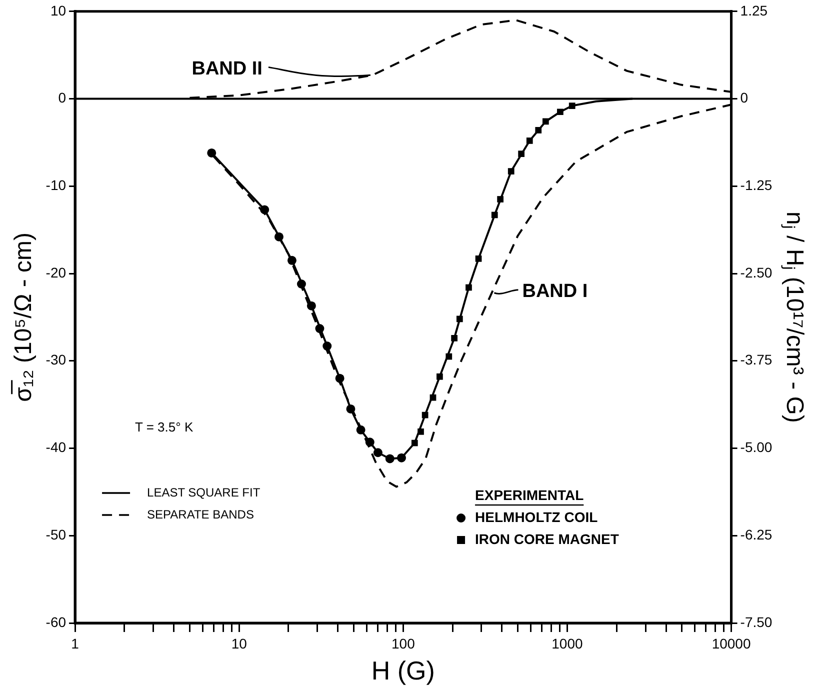 This screenshot has height=692, width=818. I want to click on y-tick-label: -40, so click(56, 447).